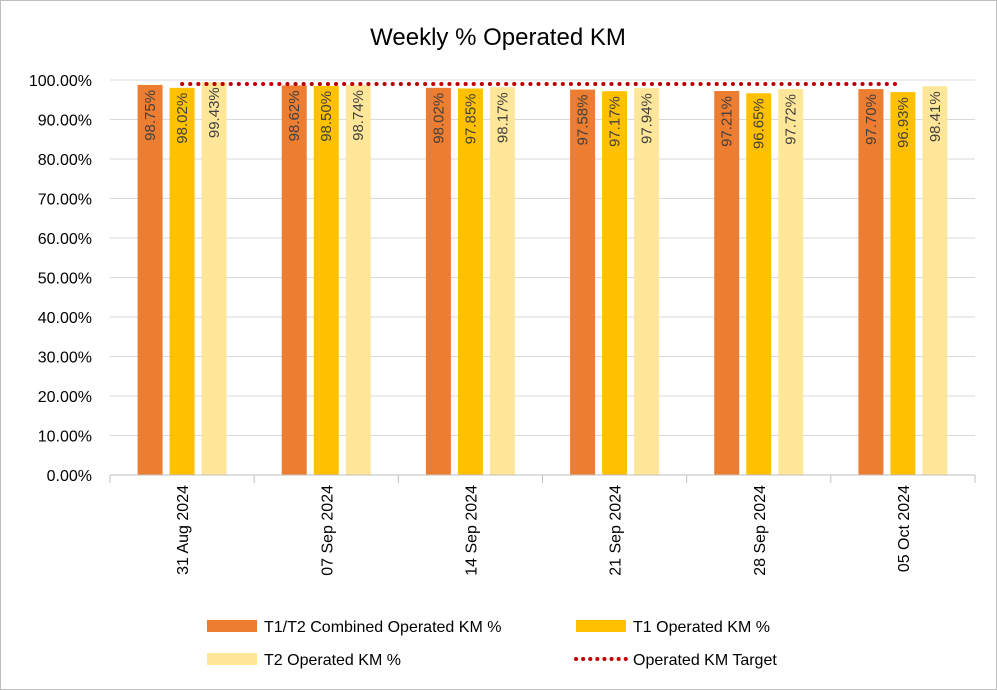  Describe the element at coordinates (332, 660) in the screenshot. I see `legend-label-t2: T2 Operated KM %` at that location.